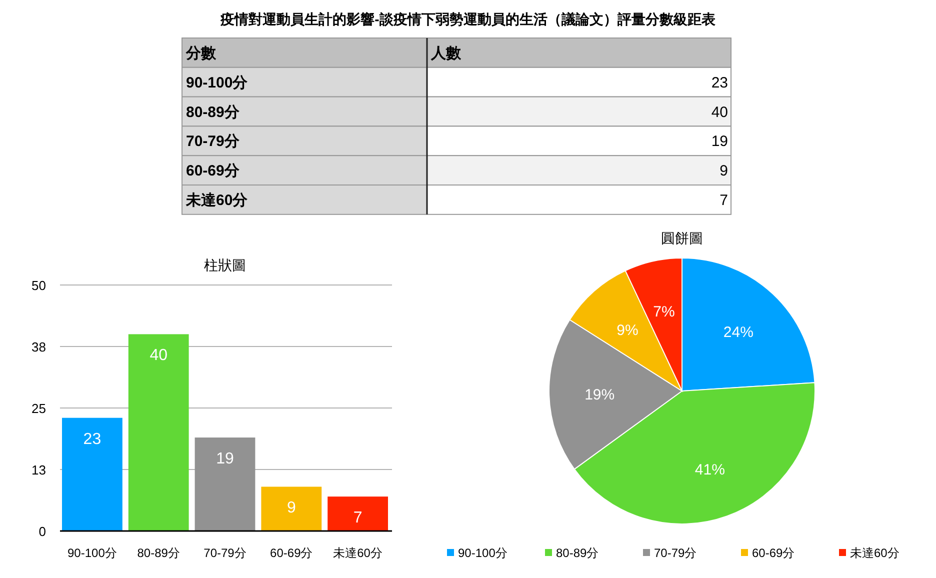  Describe the element at coordinates (39, 408) in the screenshot. I see `y-tick-label: 25` at that location.